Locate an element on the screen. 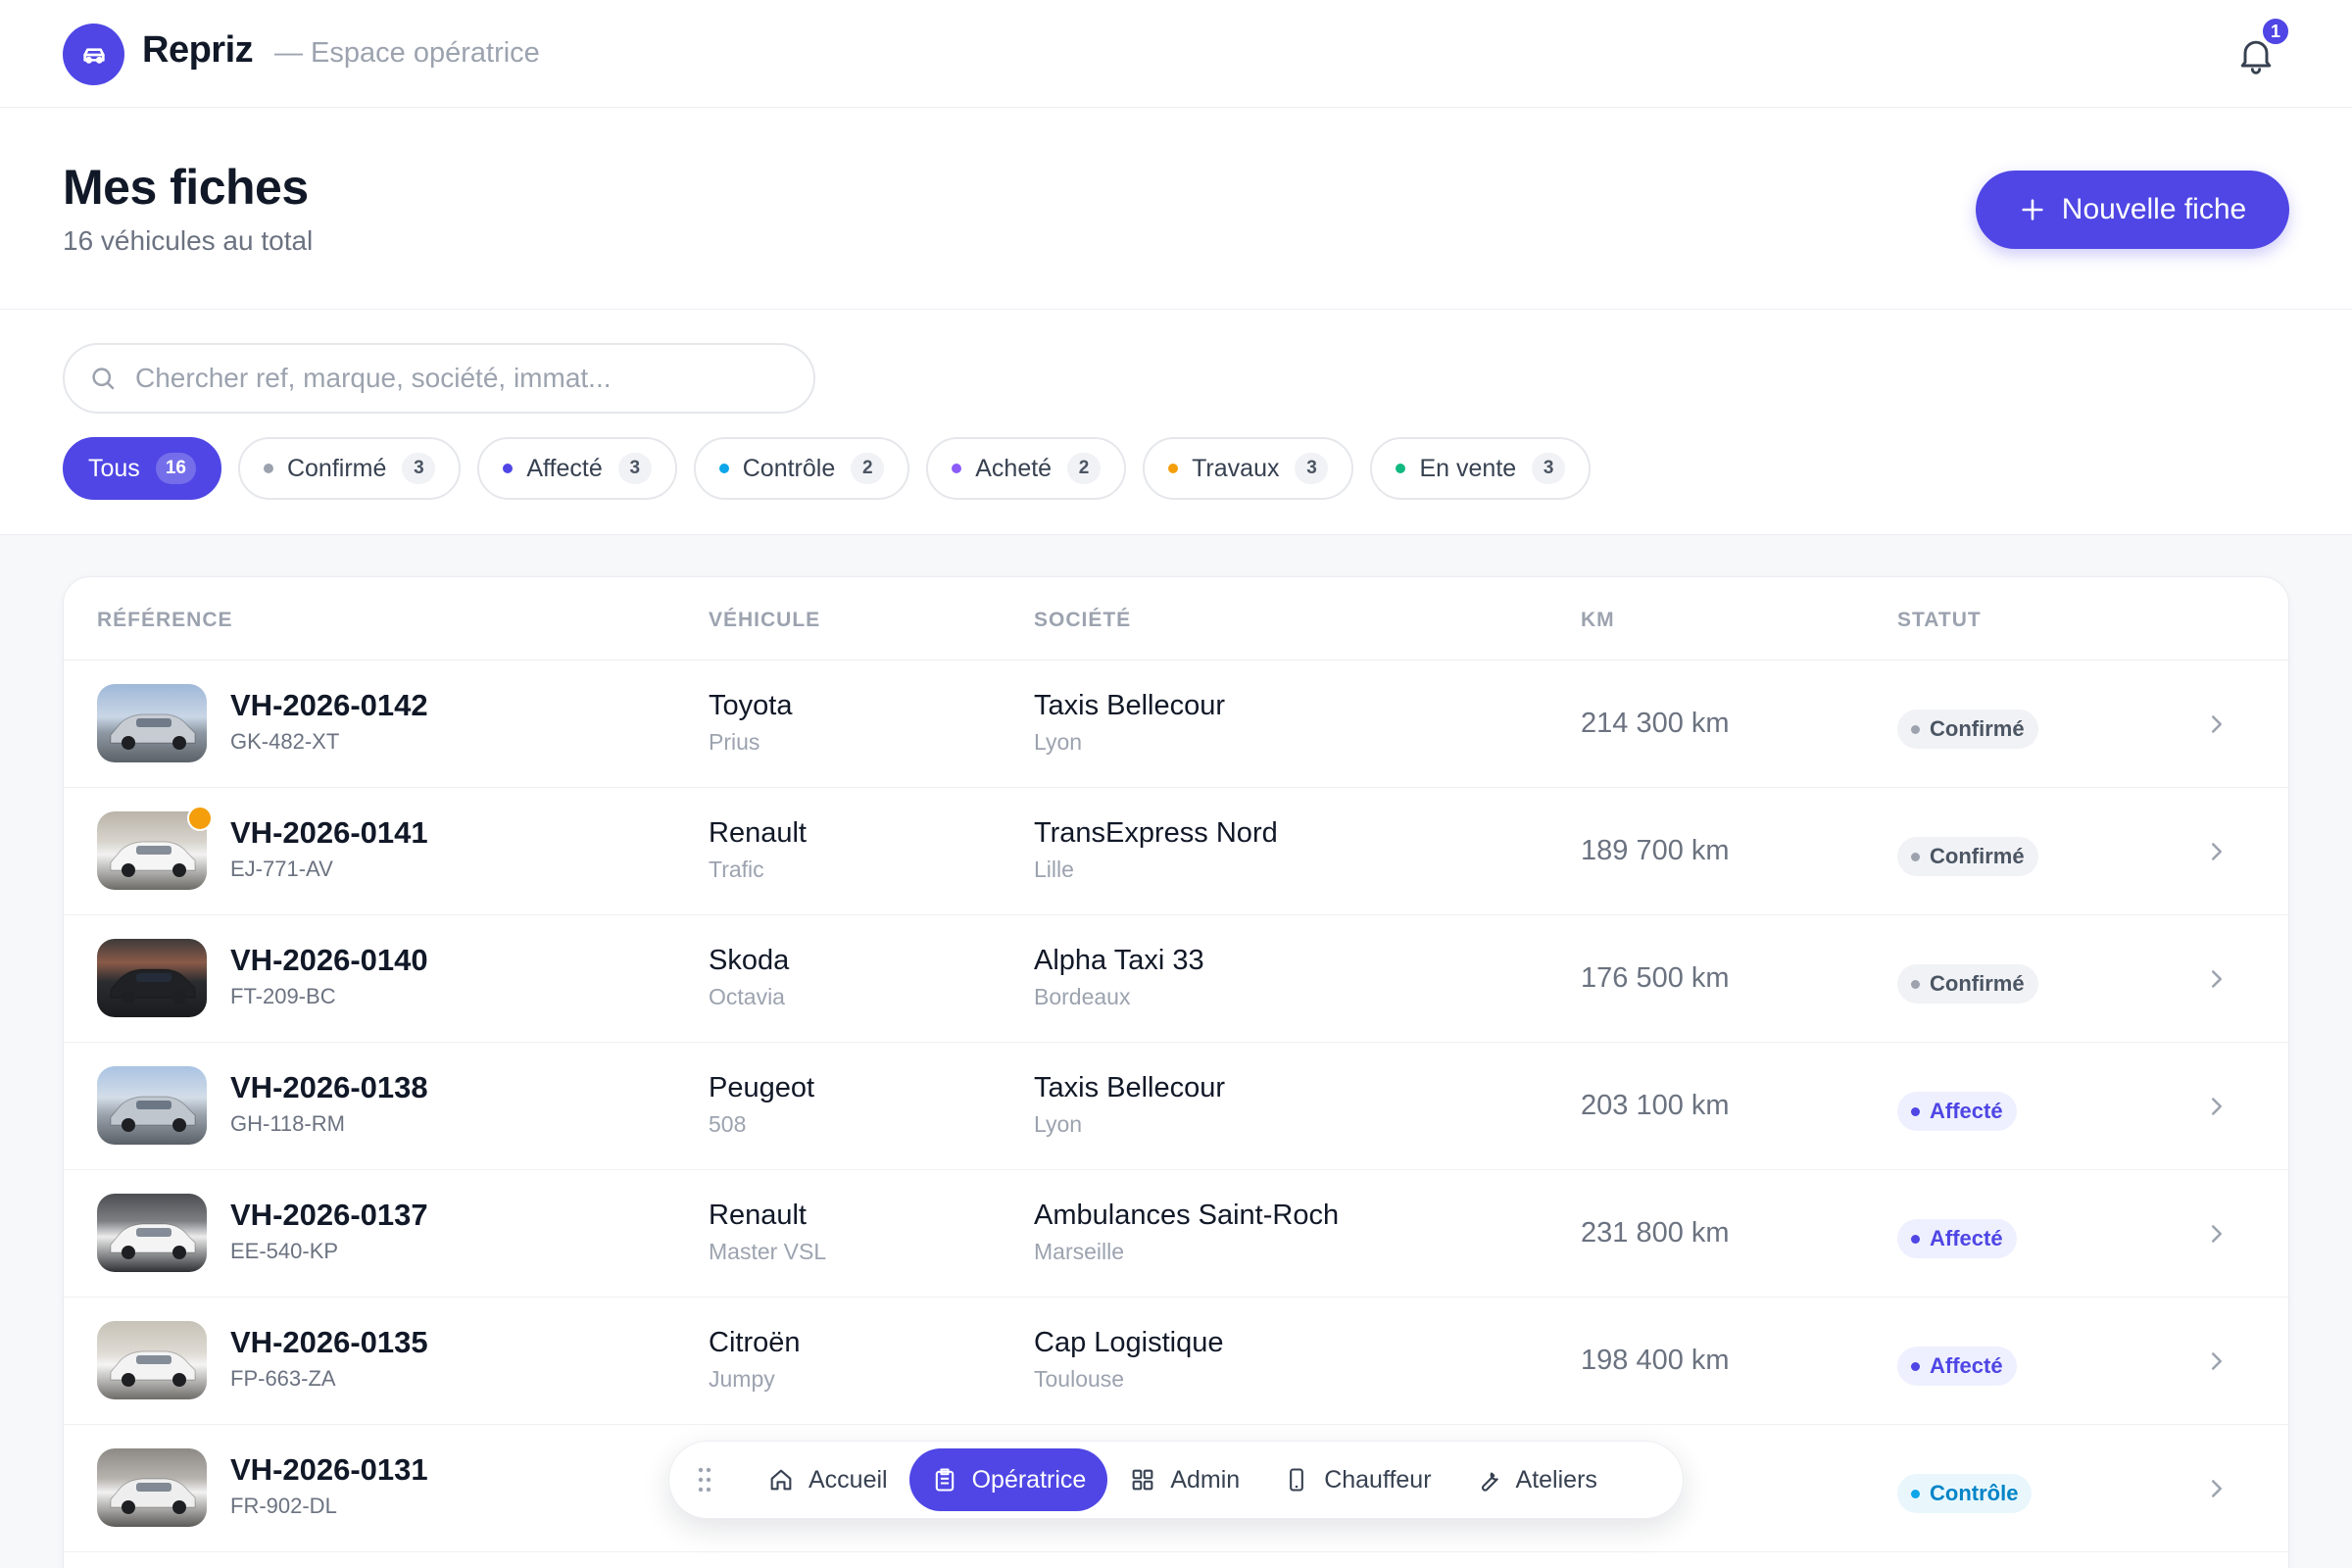 The image size is (2352, 1568). vehicle-model: Trafic is located at coordinates (736, 869).